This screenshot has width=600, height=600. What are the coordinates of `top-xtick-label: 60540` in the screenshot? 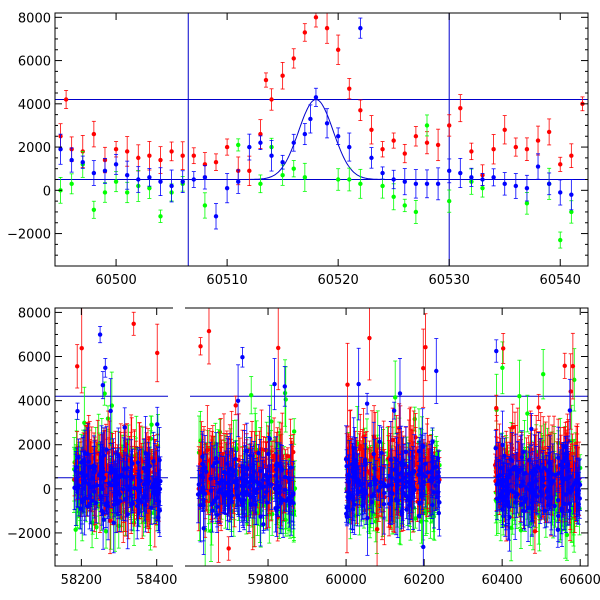 It's located at (560, 280).